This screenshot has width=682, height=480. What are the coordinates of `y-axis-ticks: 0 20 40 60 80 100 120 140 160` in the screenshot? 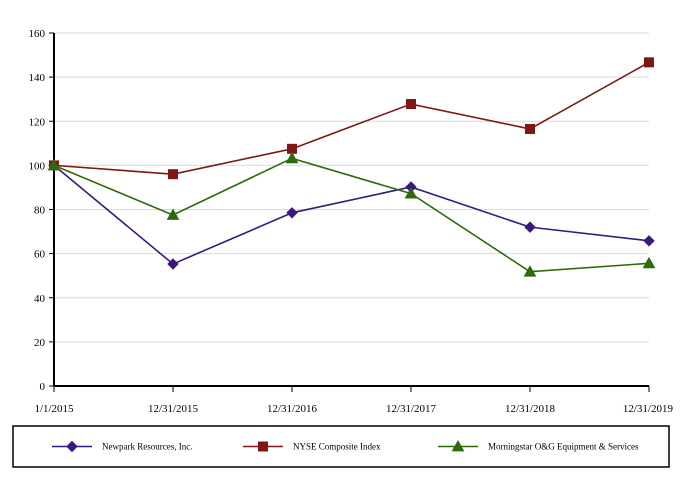 It's located at (41, 210).